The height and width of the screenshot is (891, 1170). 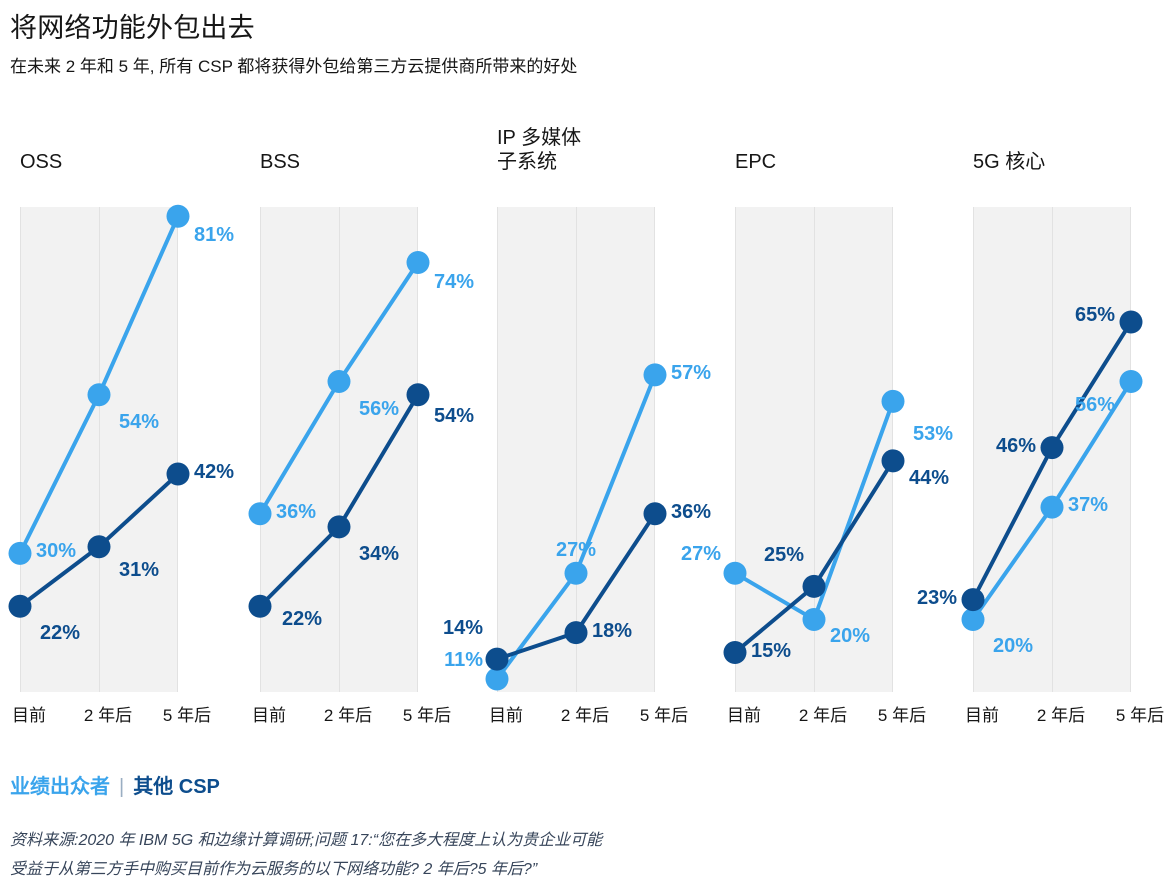 I want to click on data-label: 42%, so click(x=214, y=472).